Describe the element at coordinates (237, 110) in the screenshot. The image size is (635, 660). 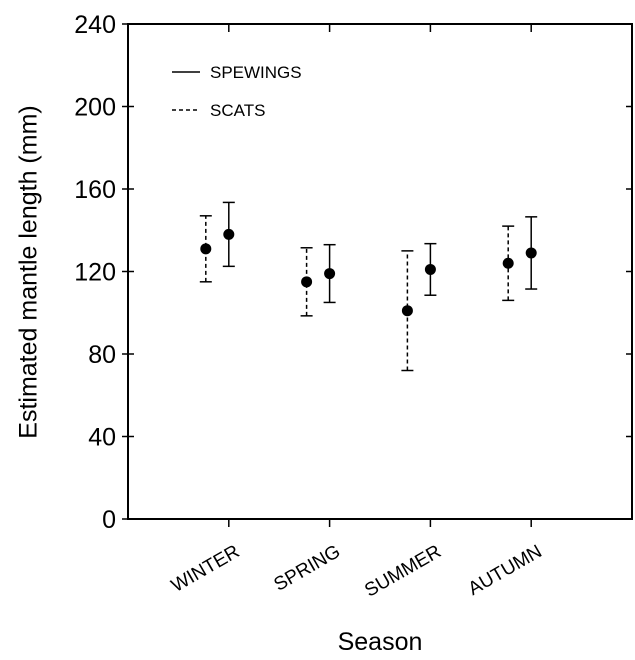
I see `legend-label: SCATS` at that location.